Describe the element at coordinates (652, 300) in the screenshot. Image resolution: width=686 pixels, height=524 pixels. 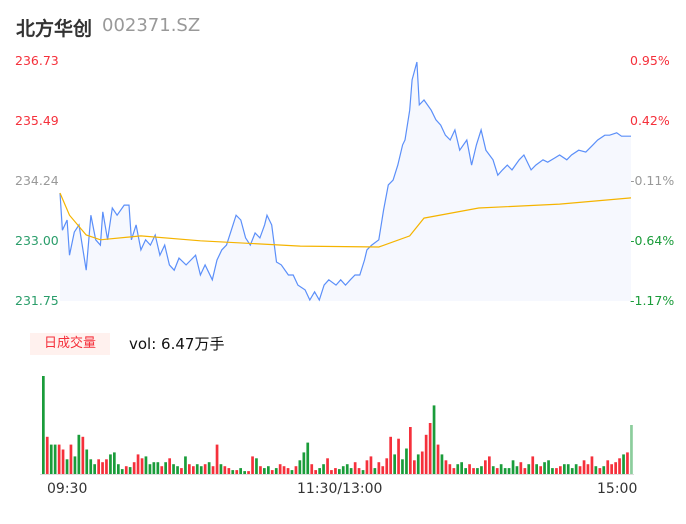
I see `y-right-tick: -1.17%` at that location.